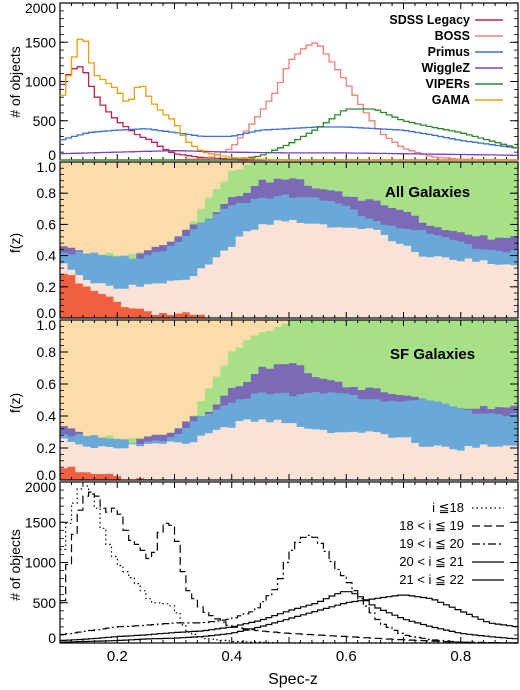 This screenshot has height=690, width=520. I want to click on legend-label: i ≦18, so click(448, 507).